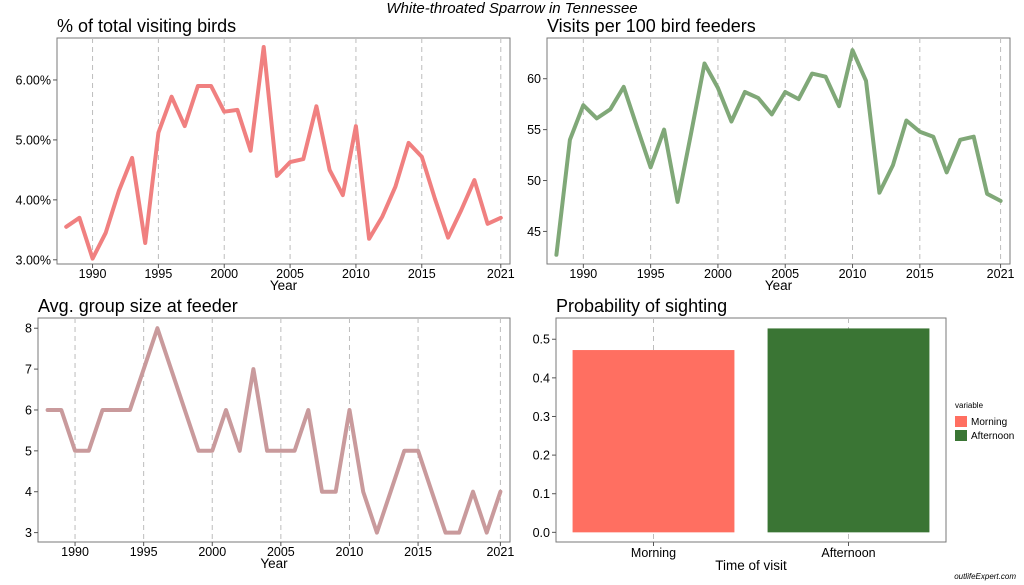 Image resolution: width=1024 pixels, height=585 pixels. What do you see at coordinates (28, 329) in the screenshot?
I see `y-tick-label: 8` at bounding box center [28, 329].